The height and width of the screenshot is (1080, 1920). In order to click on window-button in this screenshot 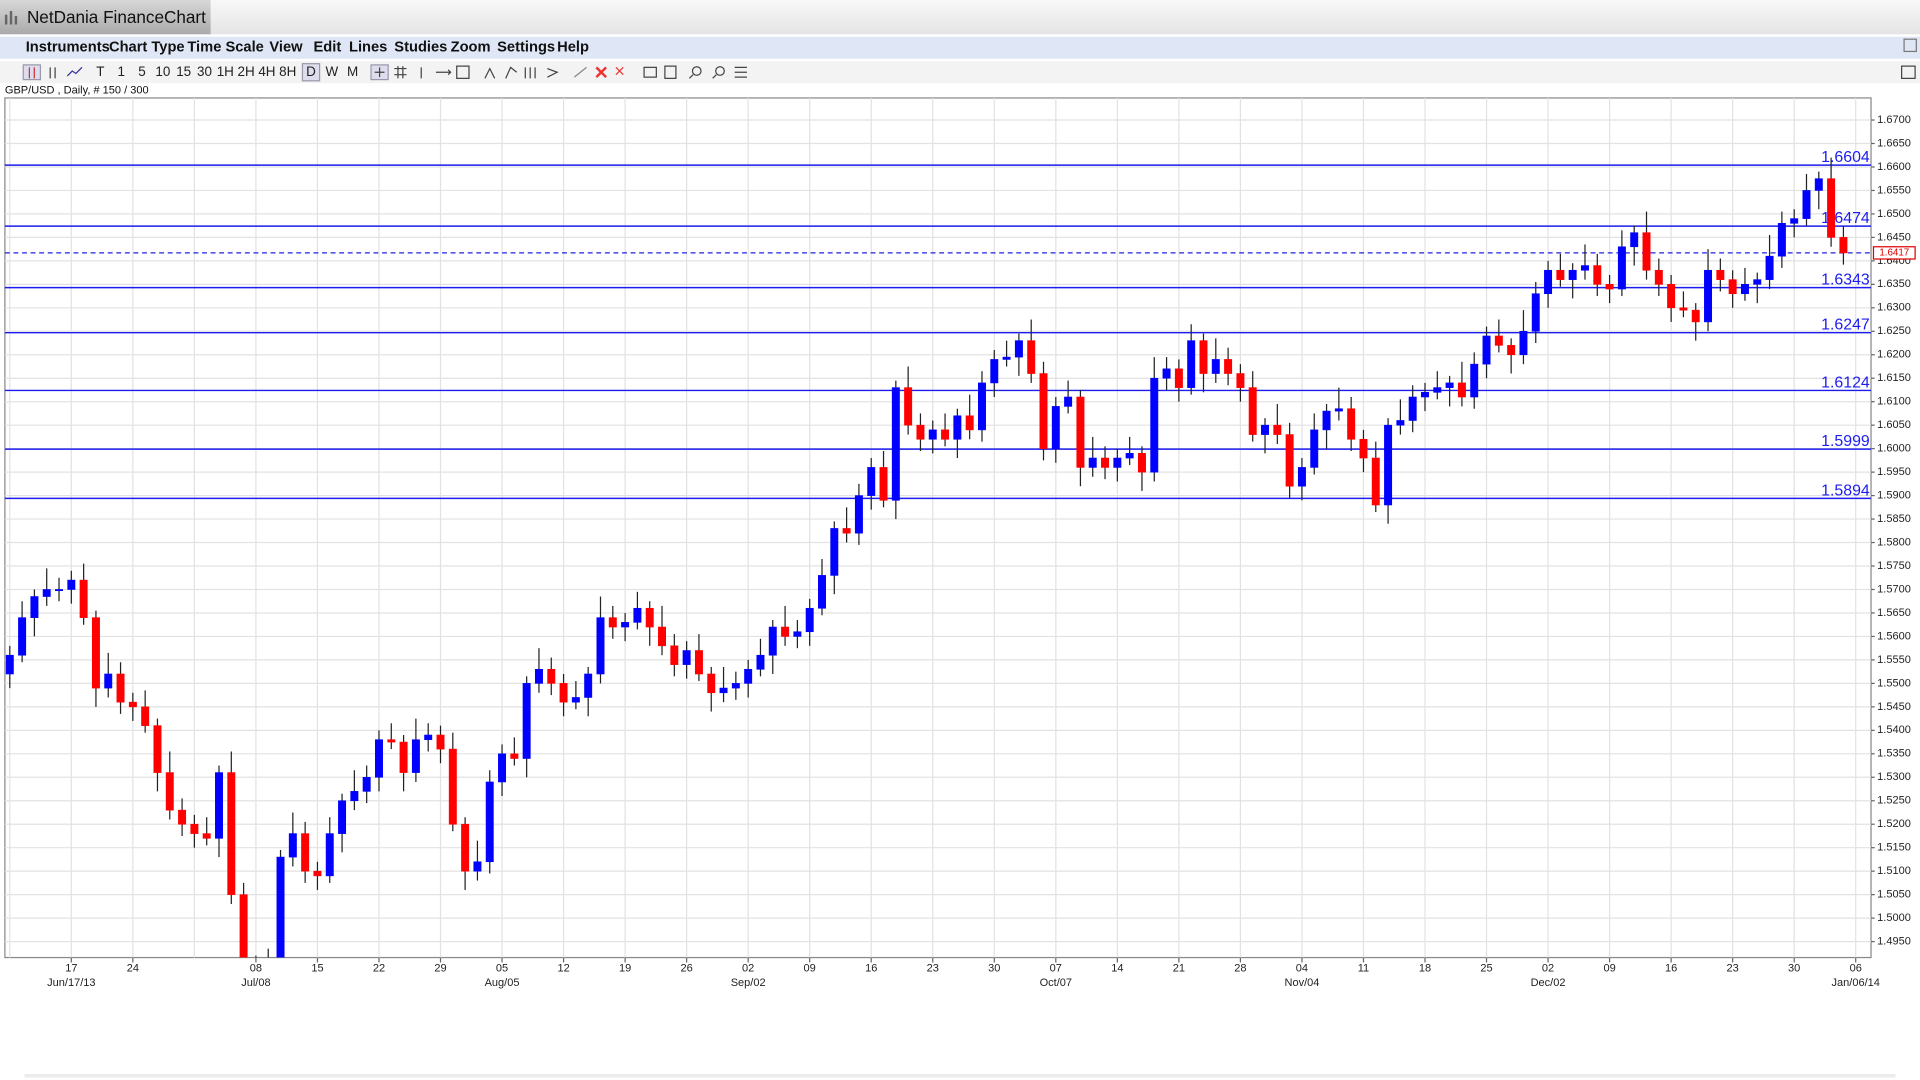, I will do `click(1910, 45)`.